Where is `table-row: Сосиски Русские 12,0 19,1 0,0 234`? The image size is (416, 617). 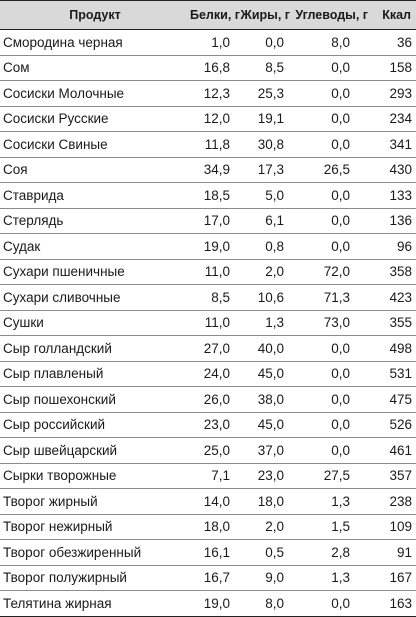
table-row: Сосиски Русские 12,0 19,1 0,0 234 is located at coordinates (208, 119).